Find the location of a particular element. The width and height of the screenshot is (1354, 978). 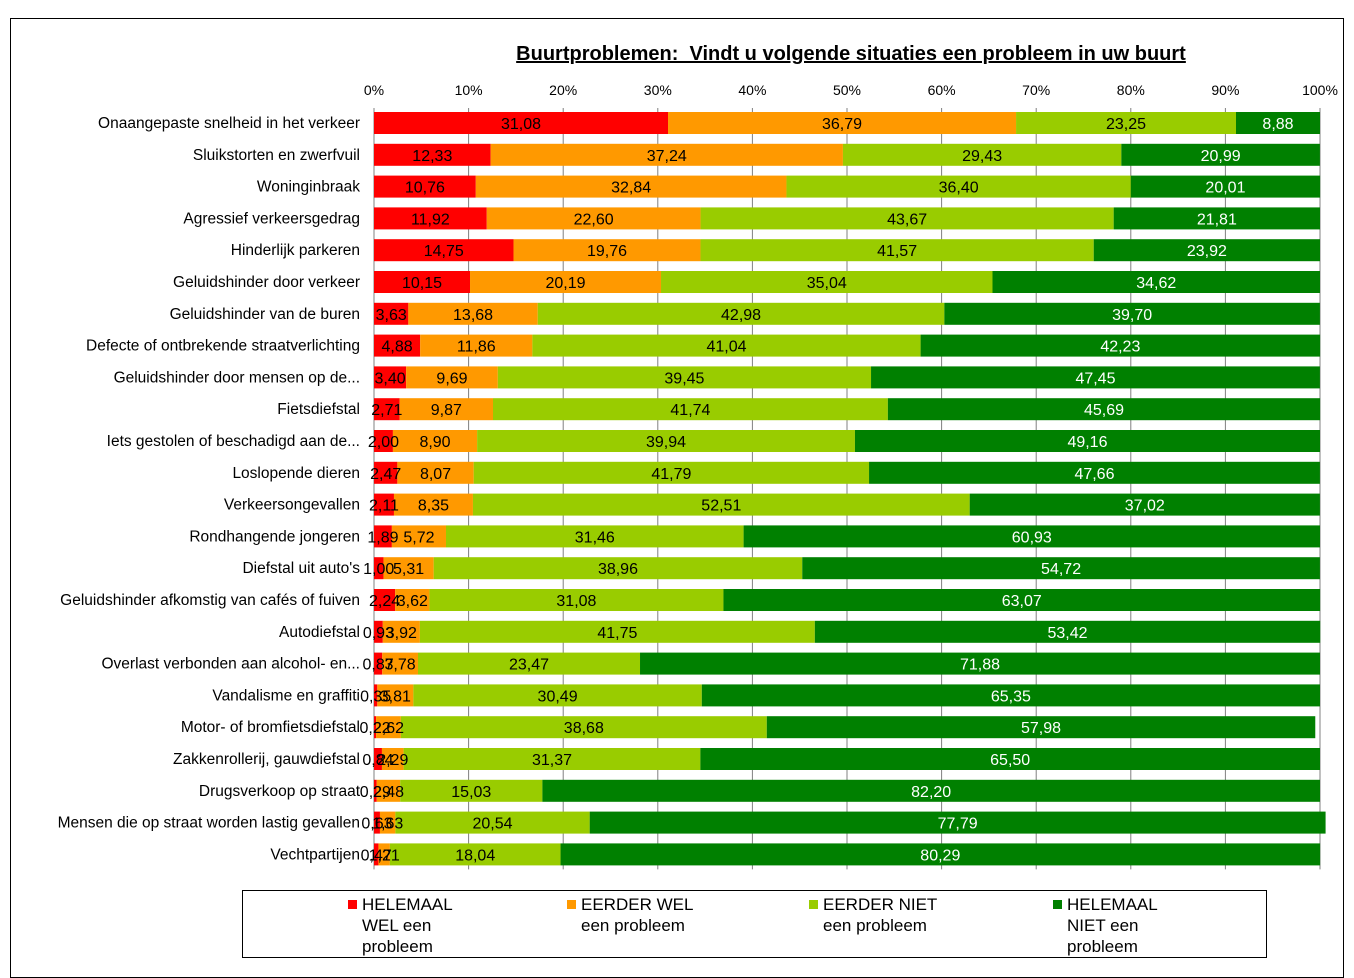

value-label: 39,45 is located at coordinates (684, 378).